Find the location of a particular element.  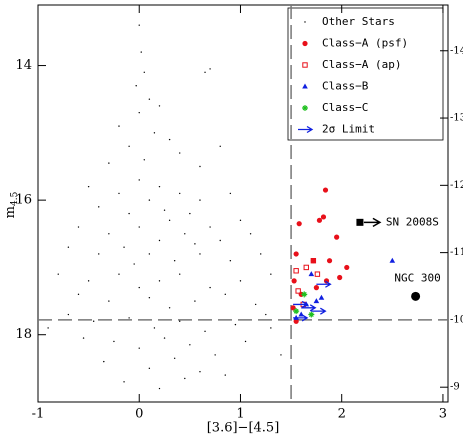

x-tick-label: 1 is located at coordinates (240, 414).